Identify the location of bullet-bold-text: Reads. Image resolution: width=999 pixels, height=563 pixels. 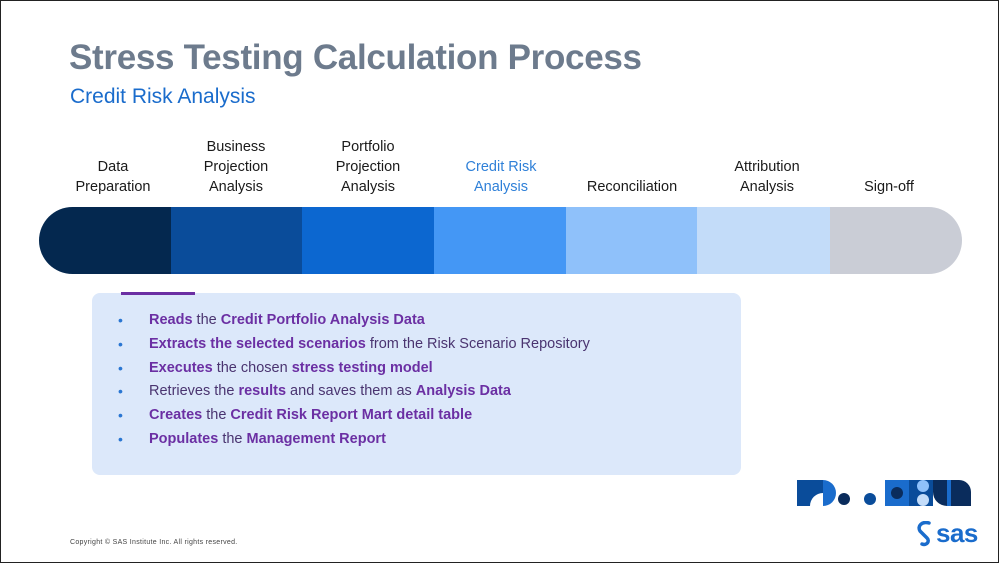
(171, 320).